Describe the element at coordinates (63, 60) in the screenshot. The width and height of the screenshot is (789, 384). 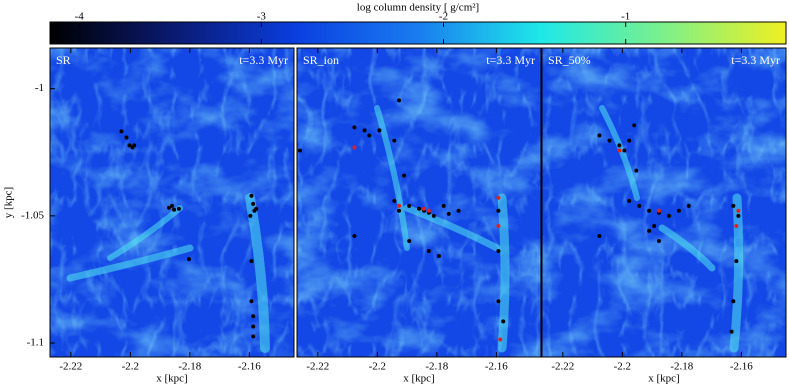
I see `panel-title: SR` at that location.